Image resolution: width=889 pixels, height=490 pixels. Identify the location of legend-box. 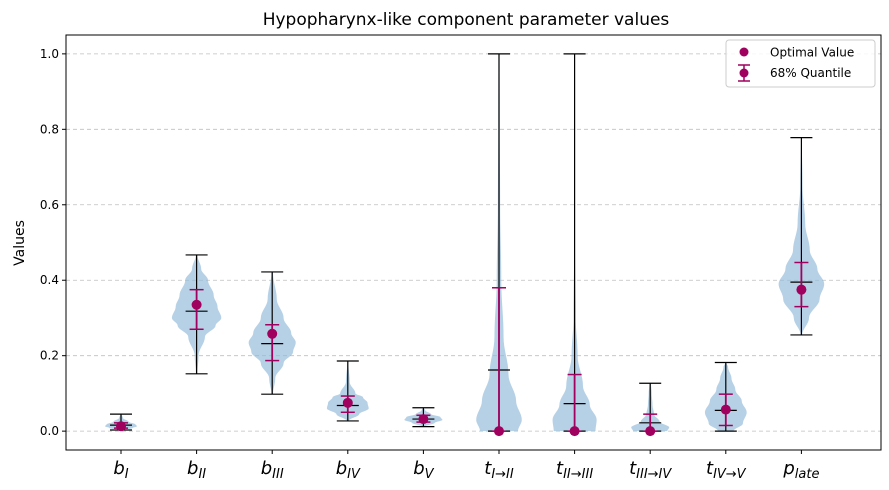
(800, 63).